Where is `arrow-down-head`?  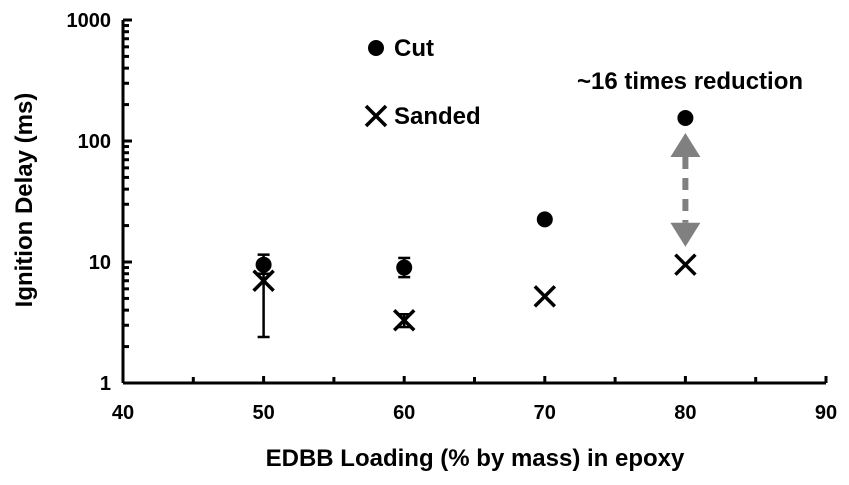
arrow-down-head is located at coordinates (685, 234).